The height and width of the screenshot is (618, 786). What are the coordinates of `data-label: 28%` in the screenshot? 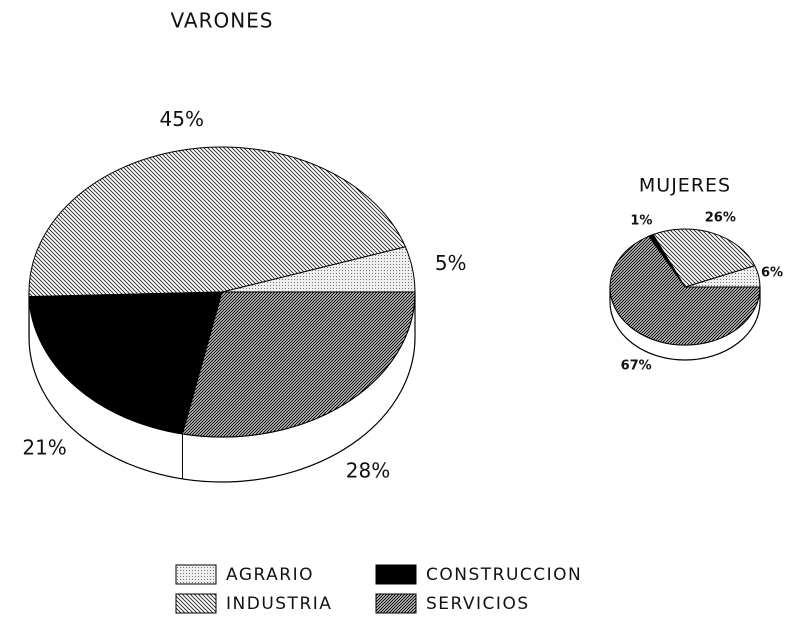 It's located at (368, 471).